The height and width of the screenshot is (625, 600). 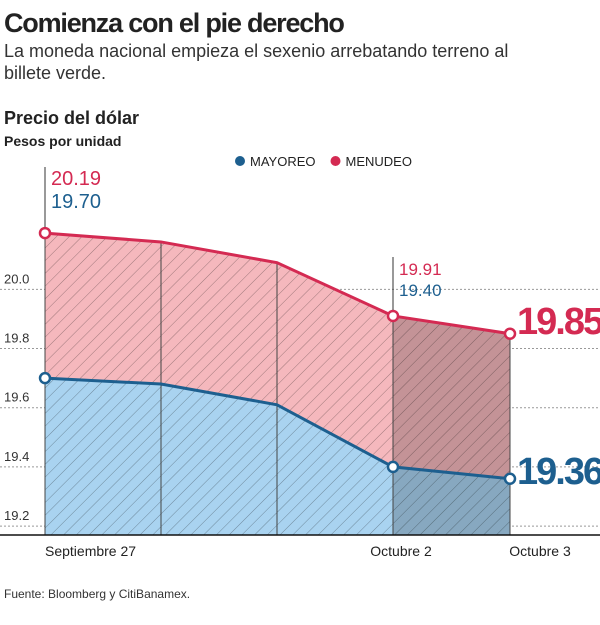 What do you see at coordinates (401, 551) in the screenshot?
I see `x-tick-label: Octubre 2` at bounding box center [401, 551].